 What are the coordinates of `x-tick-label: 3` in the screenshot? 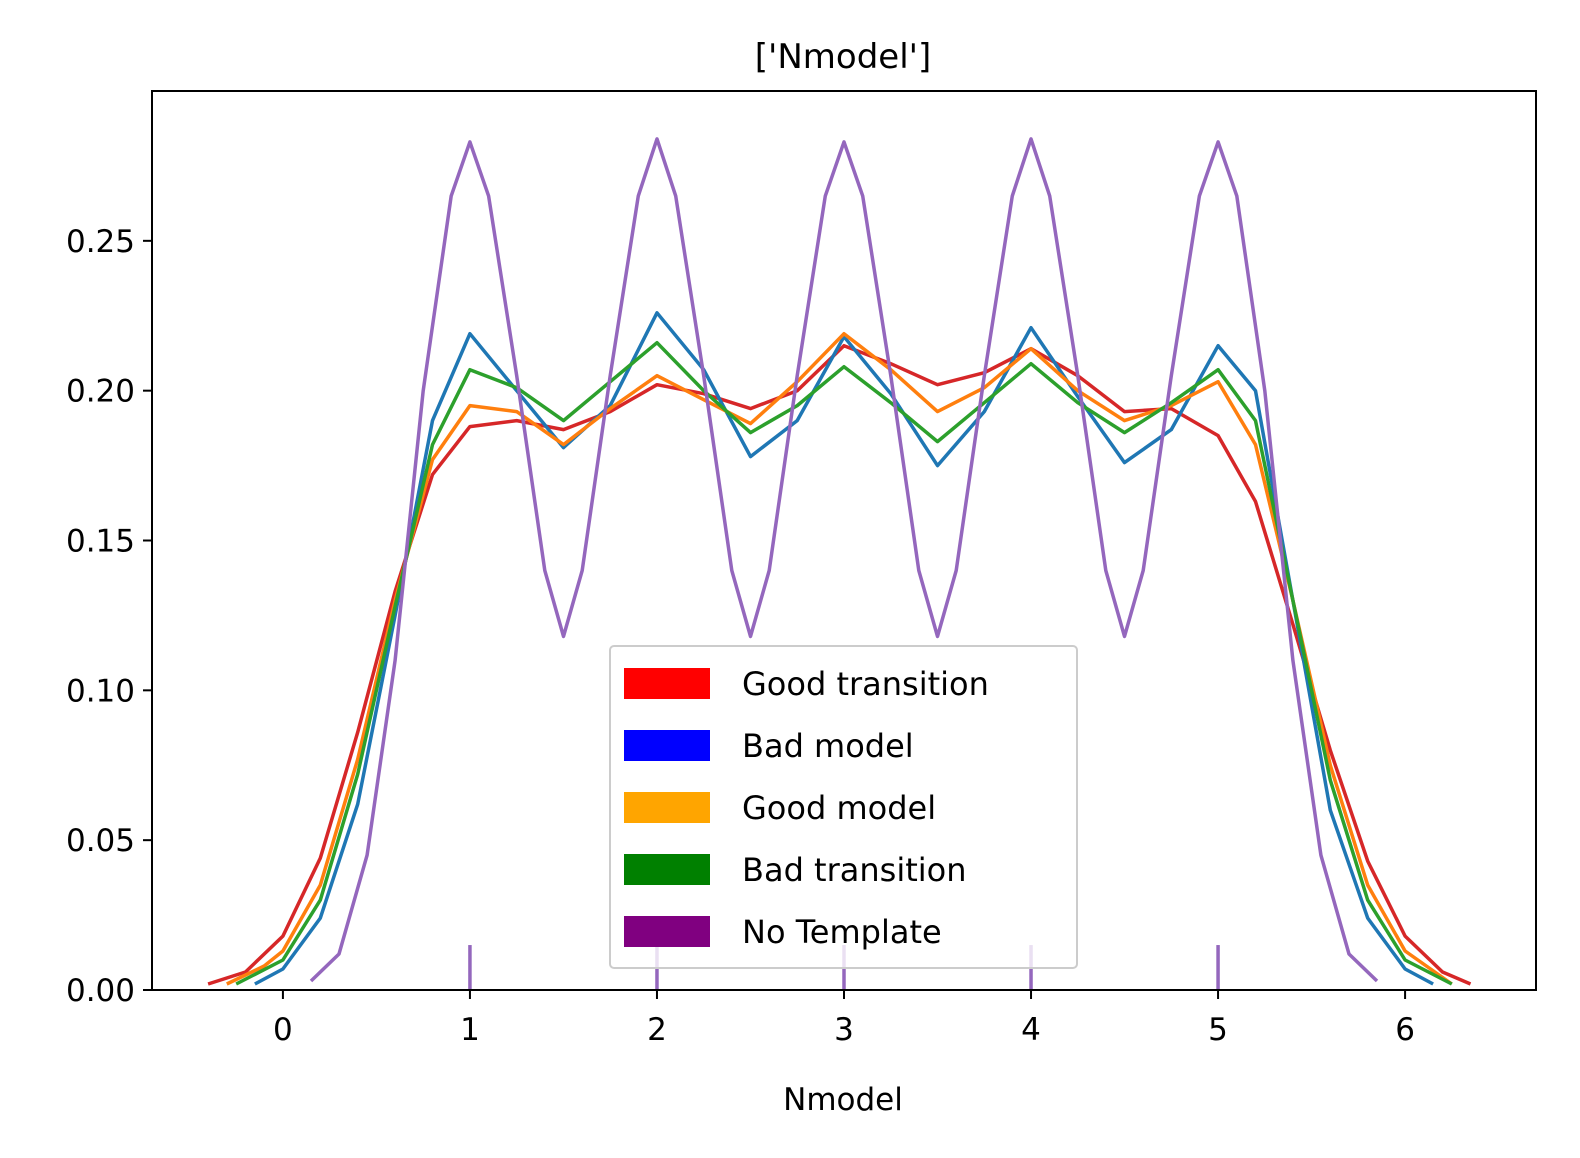 It's located at (844, 1030).